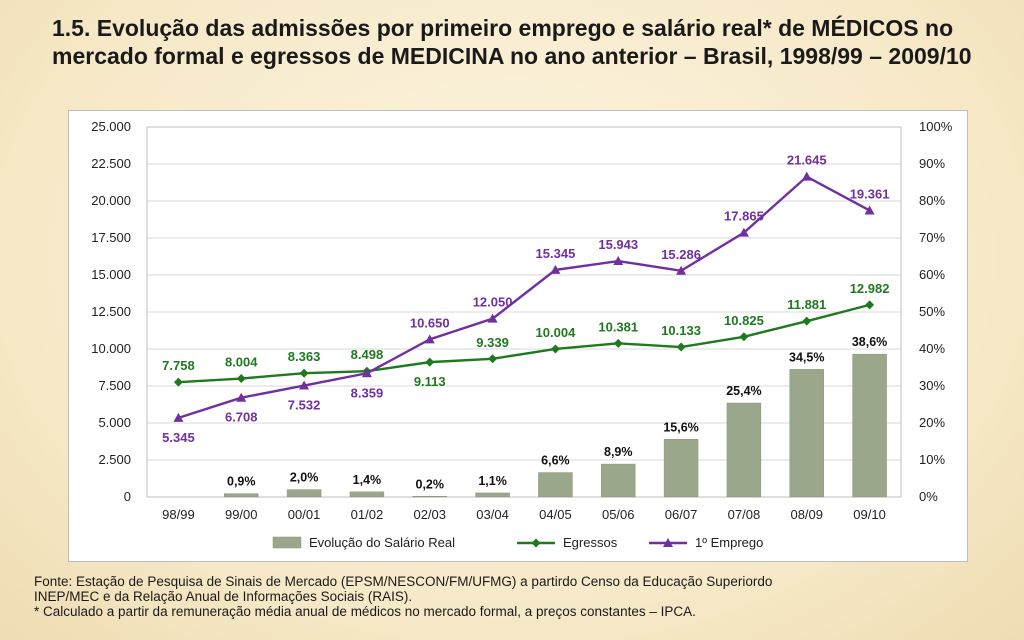  What do you see at coordinates (932, 385) in the screenshot?
I see `right-tick-label: 30%` at bounding box center [932, 385].